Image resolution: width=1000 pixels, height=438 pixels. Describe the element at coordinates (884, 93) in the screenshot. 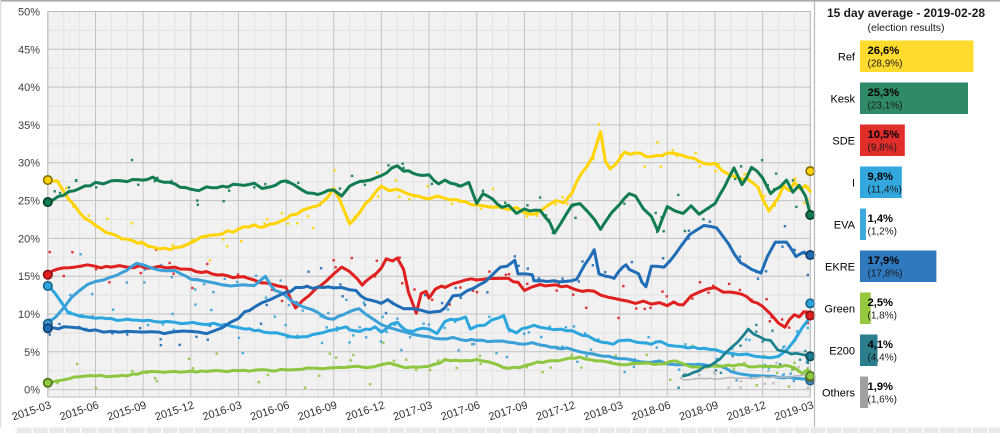

I see `svg-text: 25,3%` at that location.